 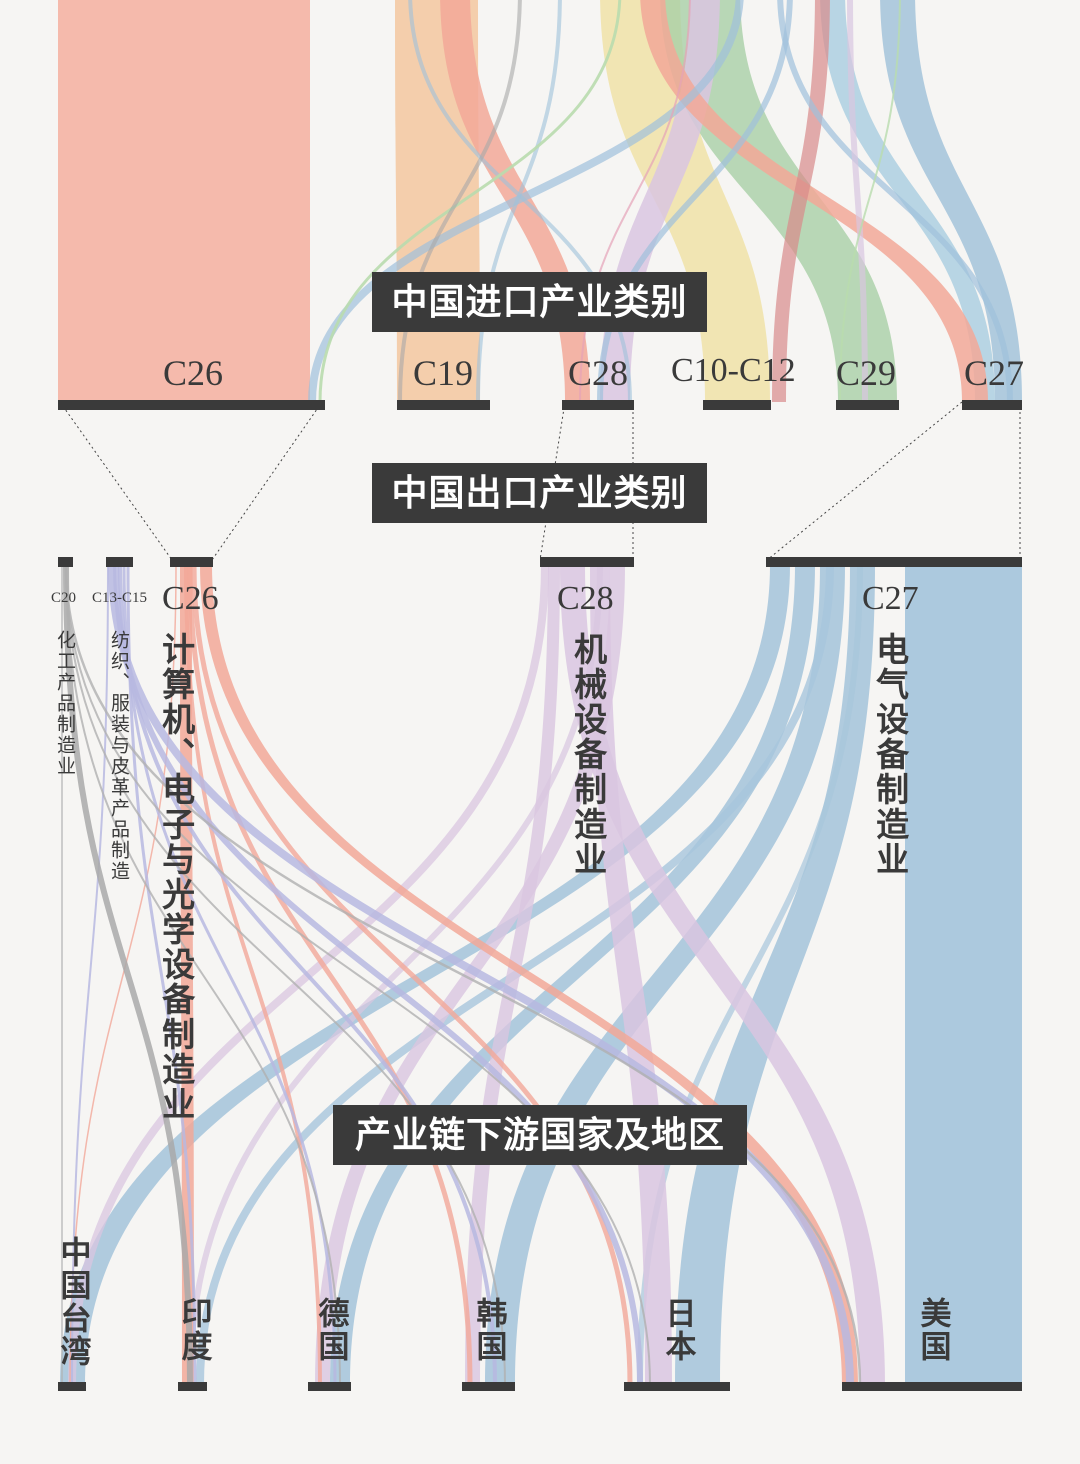 What do you see at coordinates (469, 201) in the screenshot?
I see `flow-thin-green` at bounding box center [469, 201].